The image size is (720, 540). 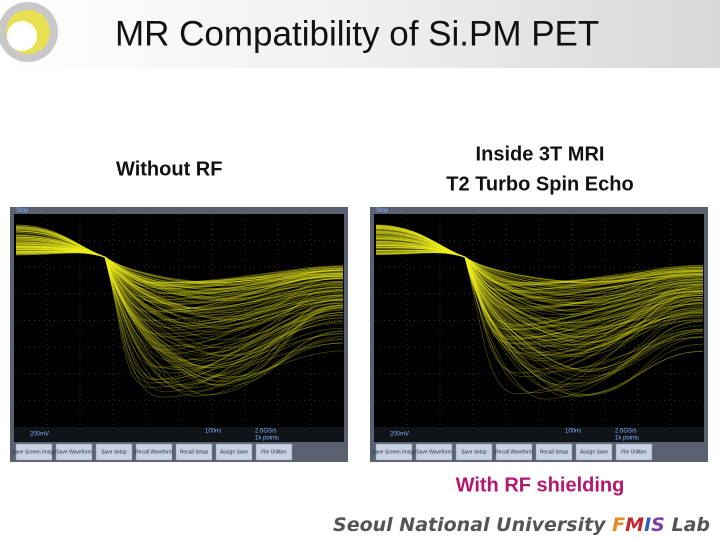 I want to click on timebase: 100ns, so click(x=213, y=432).